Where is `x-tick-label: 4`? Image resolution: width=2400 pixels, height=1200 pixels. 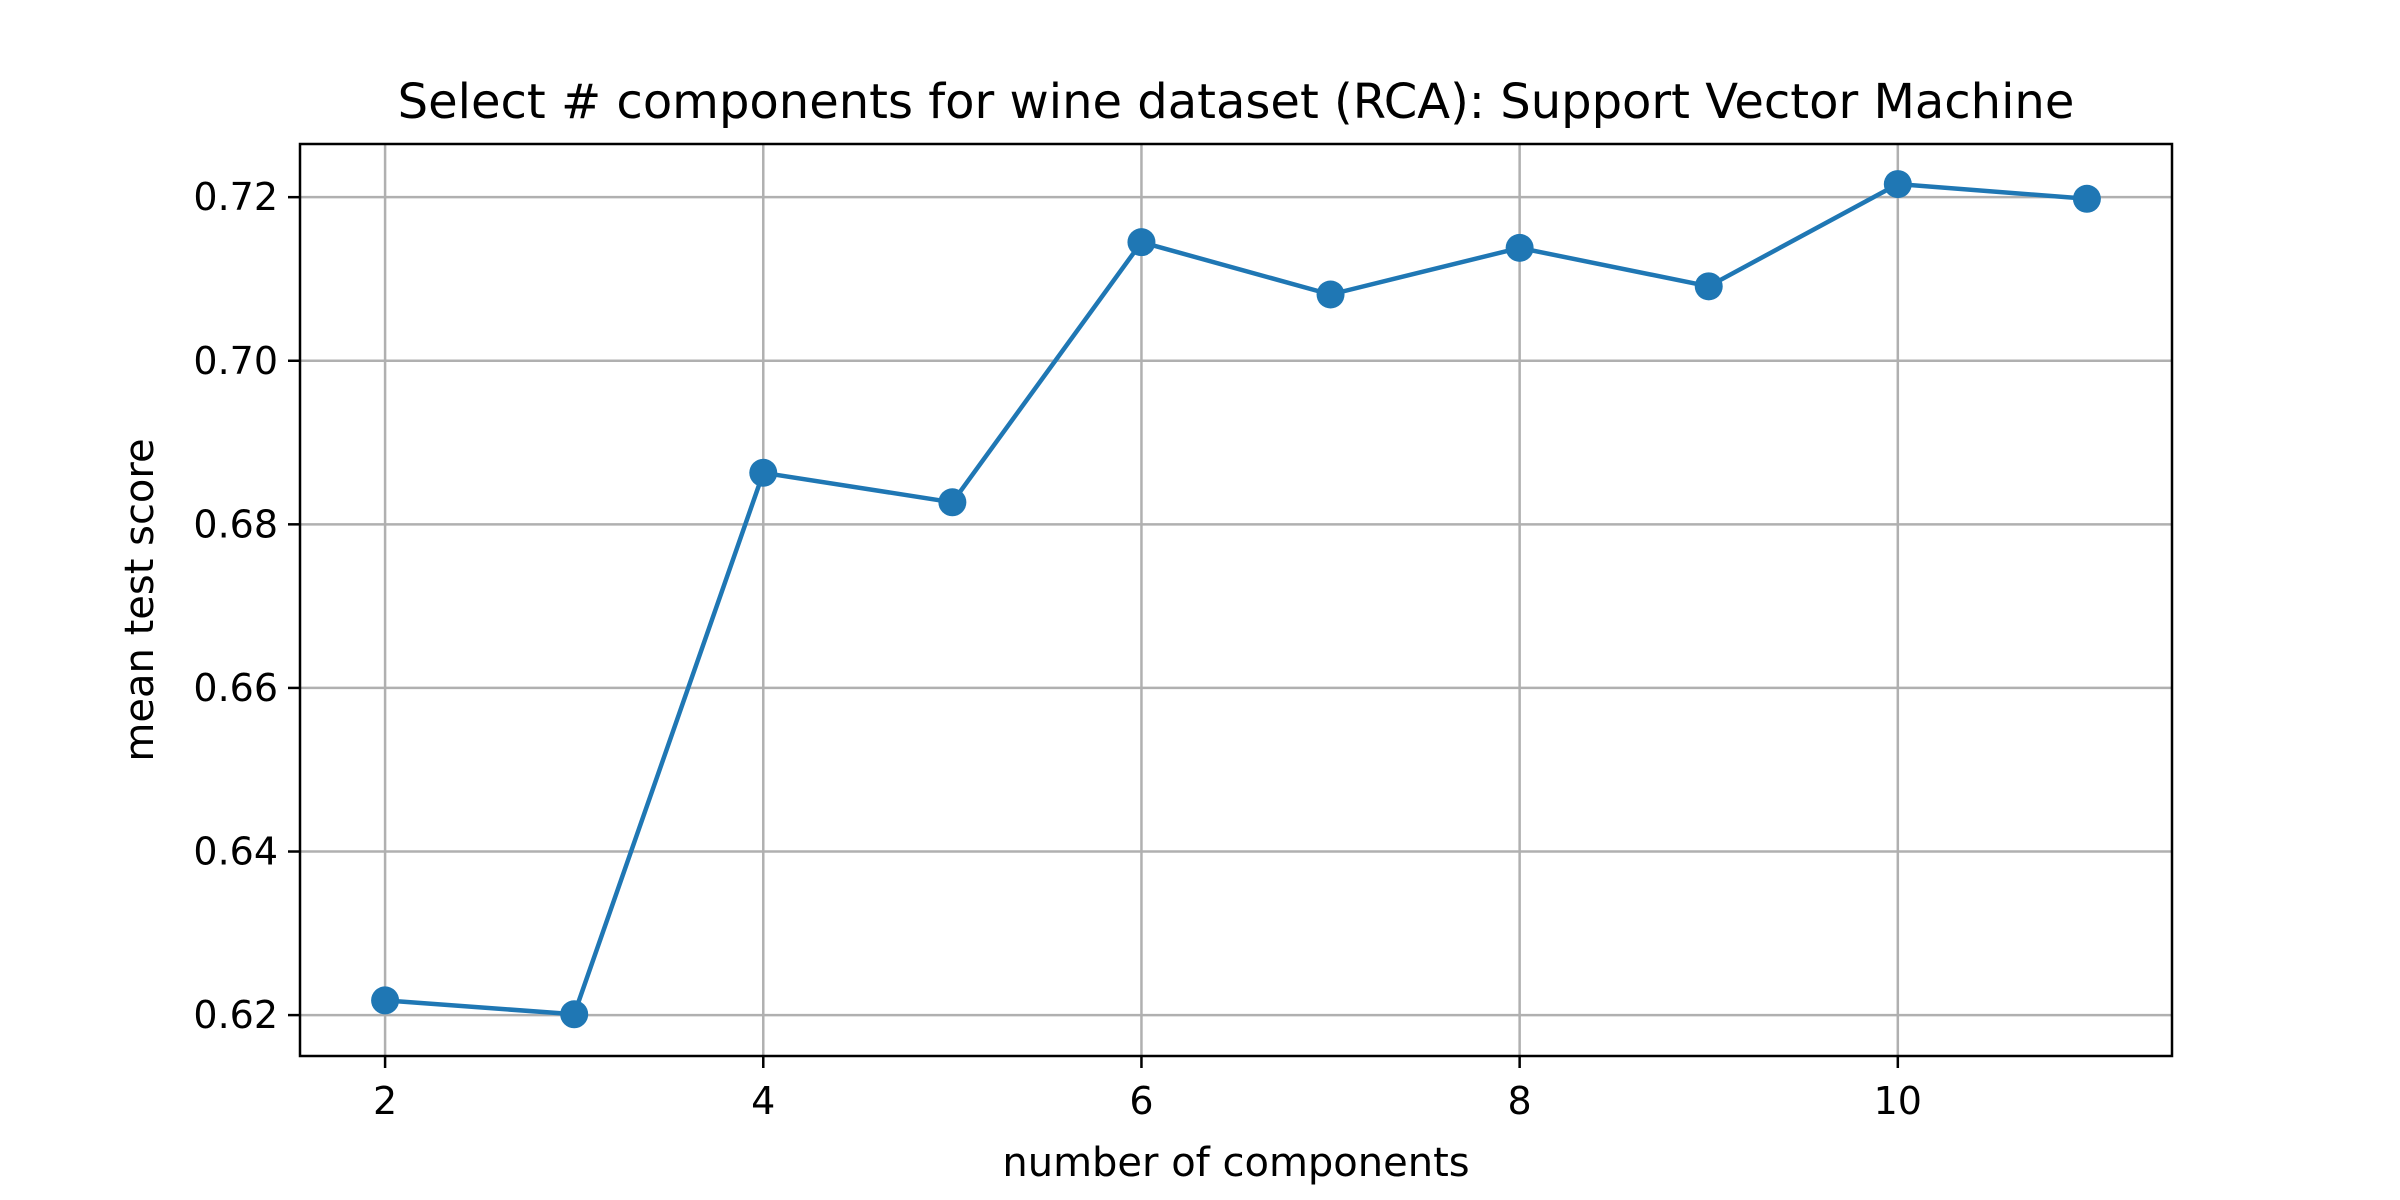 x-tick-label: 4 is located at coordinates (763, 1101).